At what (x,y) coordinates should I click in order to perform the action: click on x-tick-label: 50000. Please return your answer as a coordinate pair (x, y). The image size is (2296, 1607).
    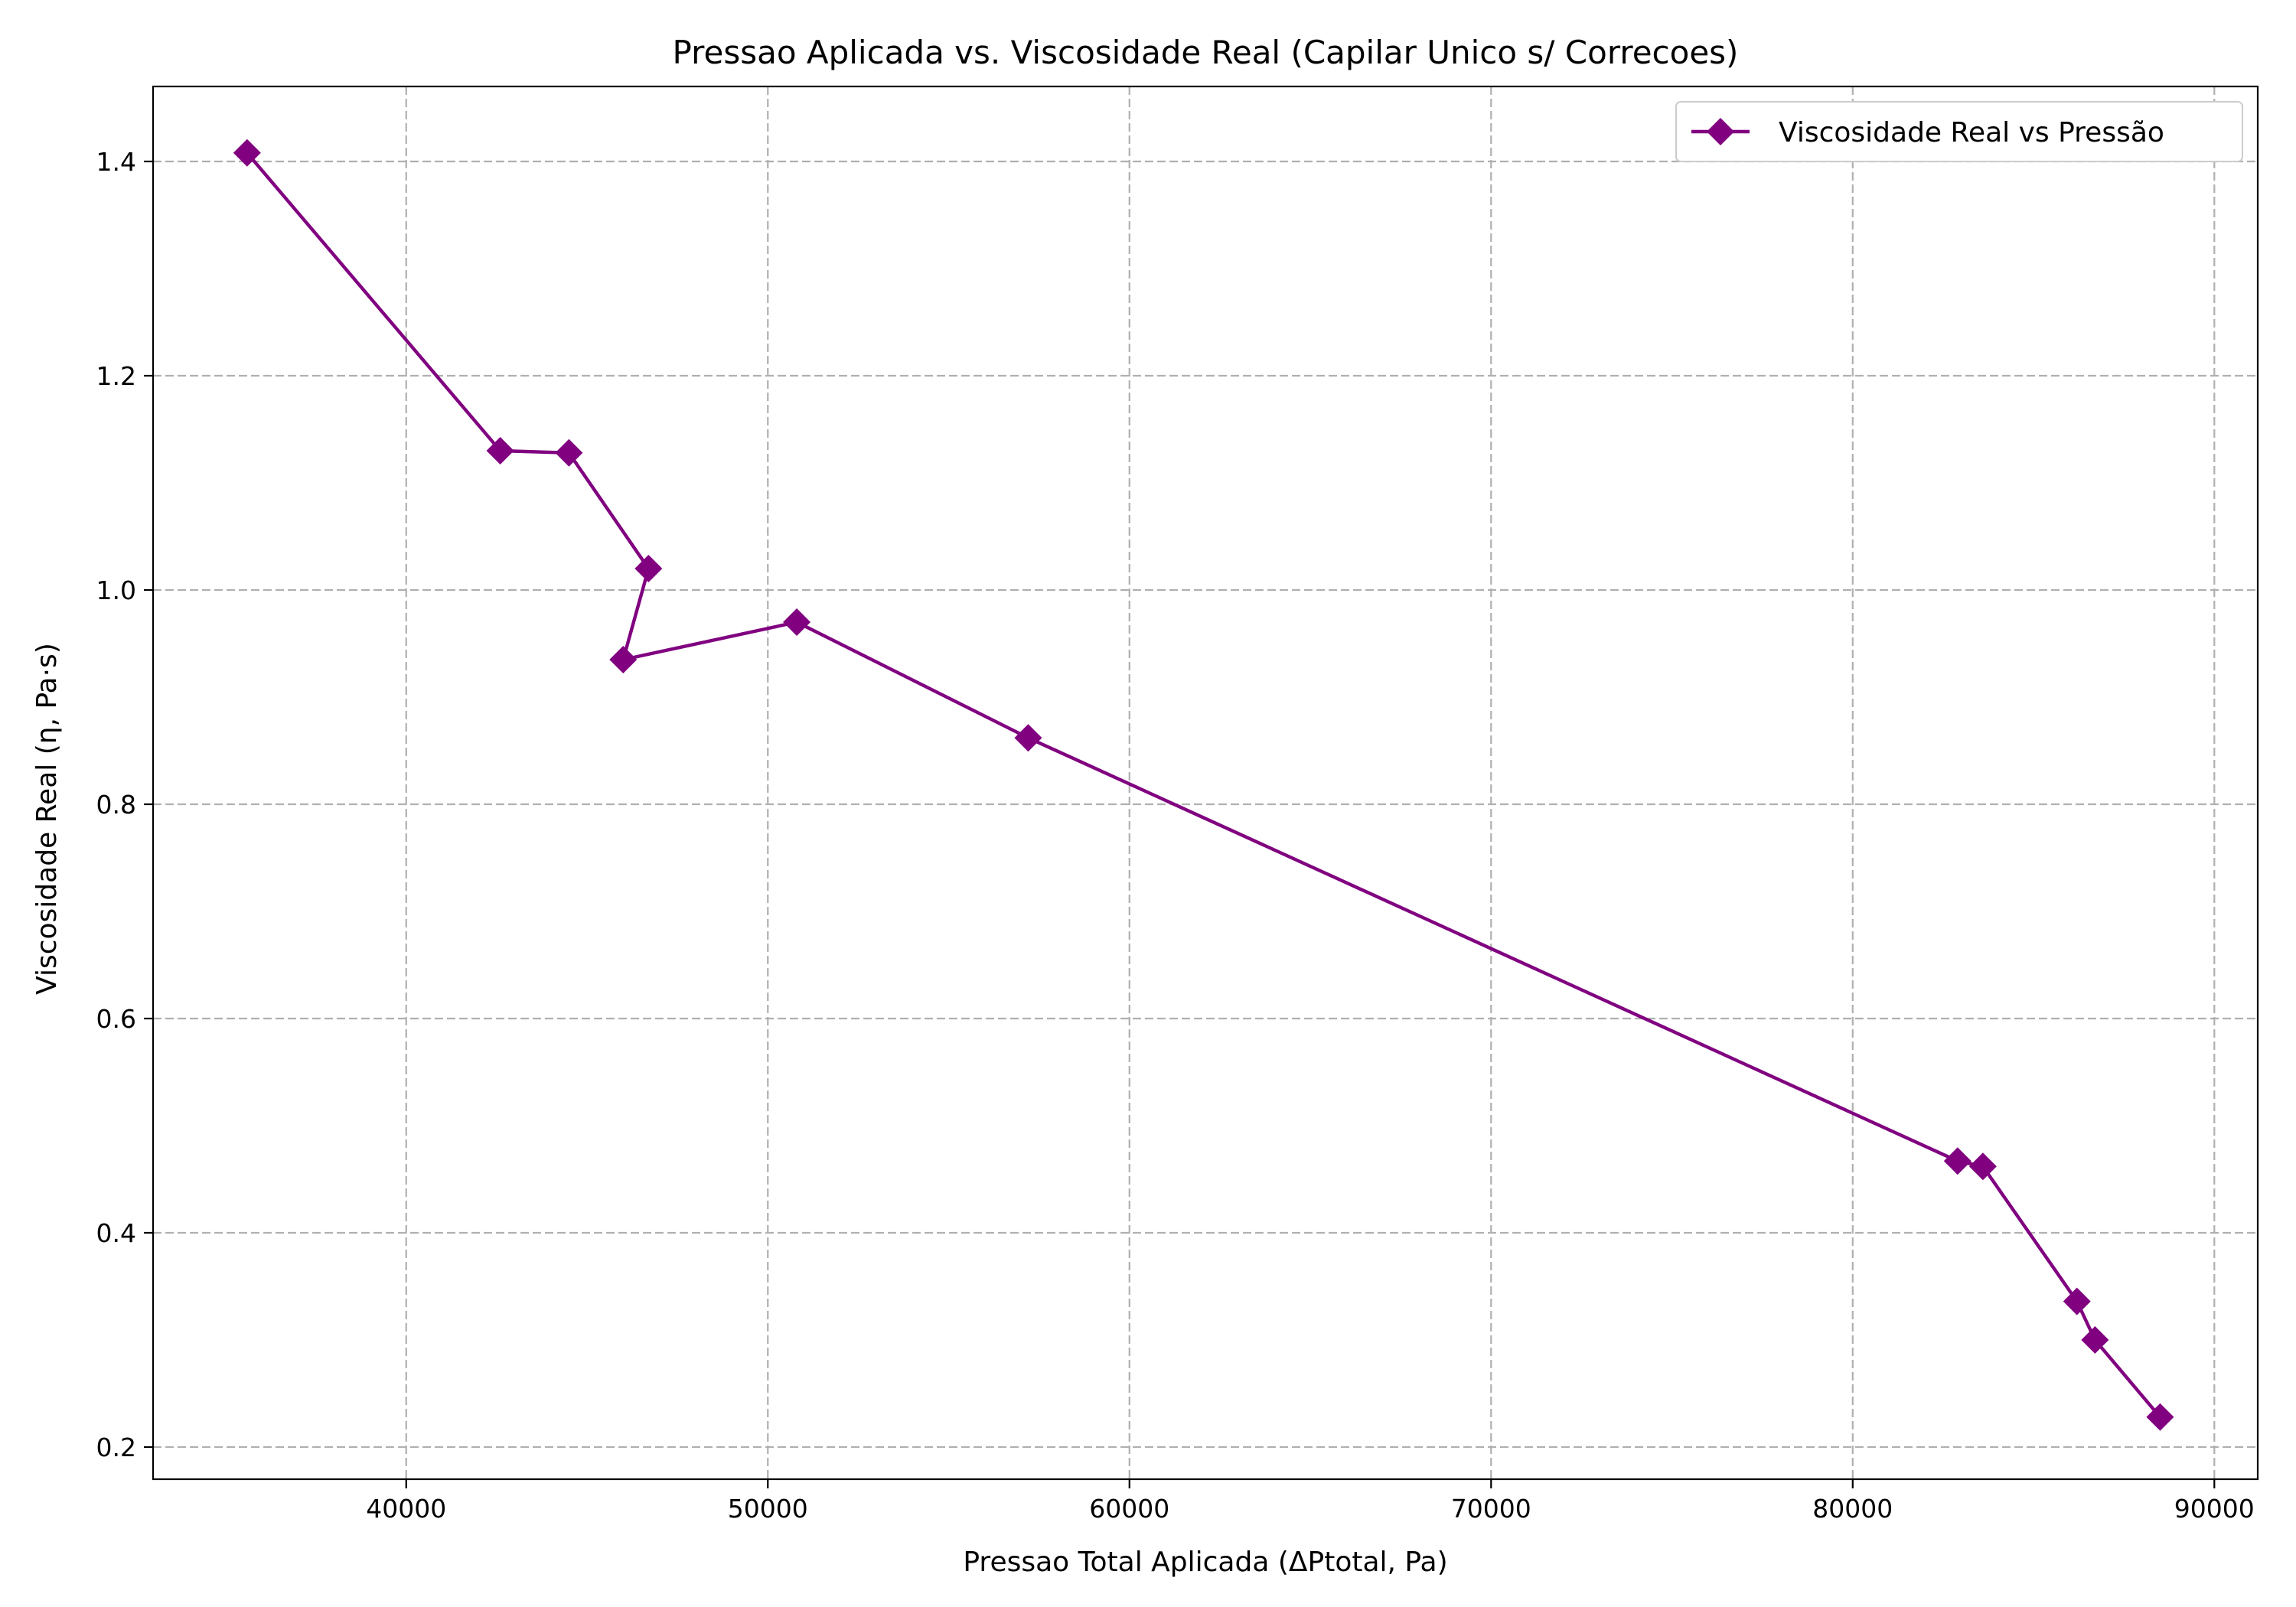
    Looking at the image, I should click on (768, 1509).